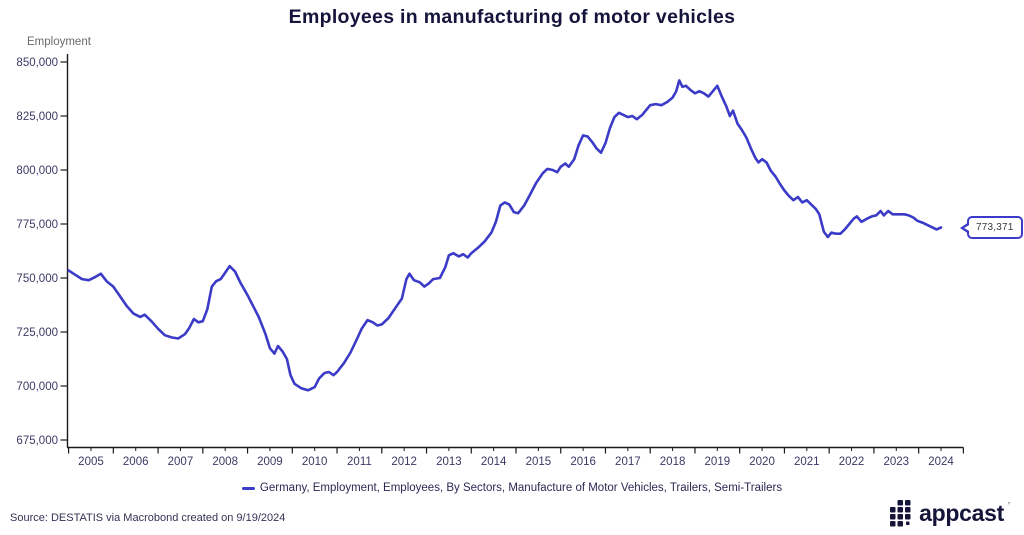 This screenshot has height=535, width=1024. Describe the element at coordinates (91, 462) in the screenshot. I see `x-tick-label: 2005` at that location.